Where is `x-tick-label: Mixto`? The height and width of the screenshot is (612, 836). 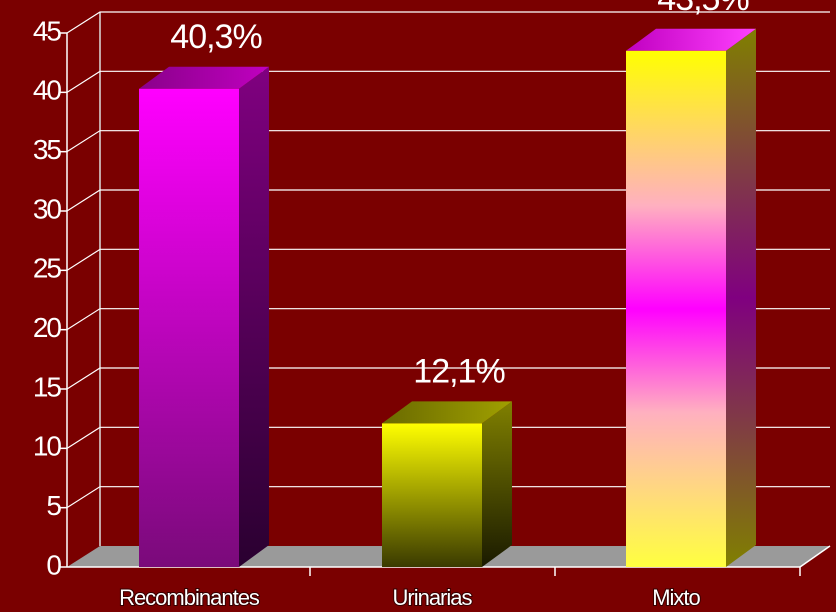
x-tick-label: Mixto is located at coordinates (676, 597).